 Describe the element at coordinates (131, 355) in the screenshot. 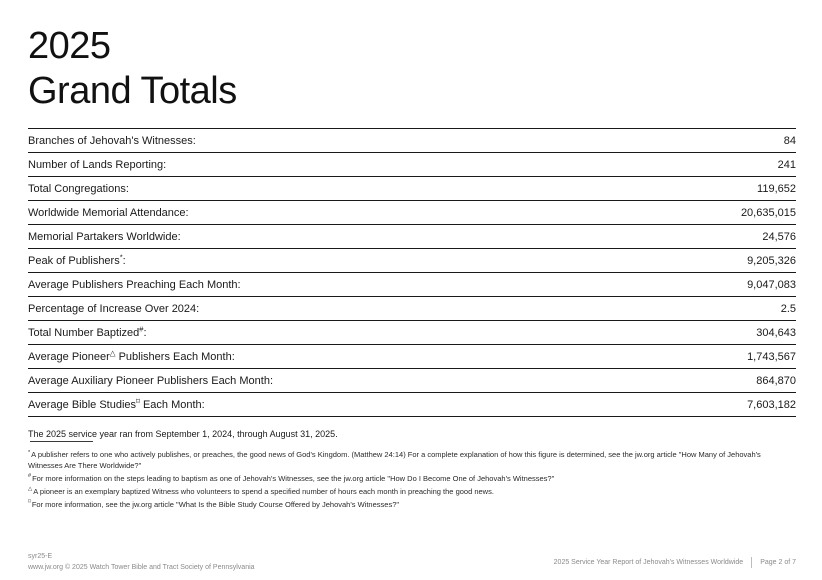

I see `row-label: Average Pioneer△ Publishers Each Month:` at that location.